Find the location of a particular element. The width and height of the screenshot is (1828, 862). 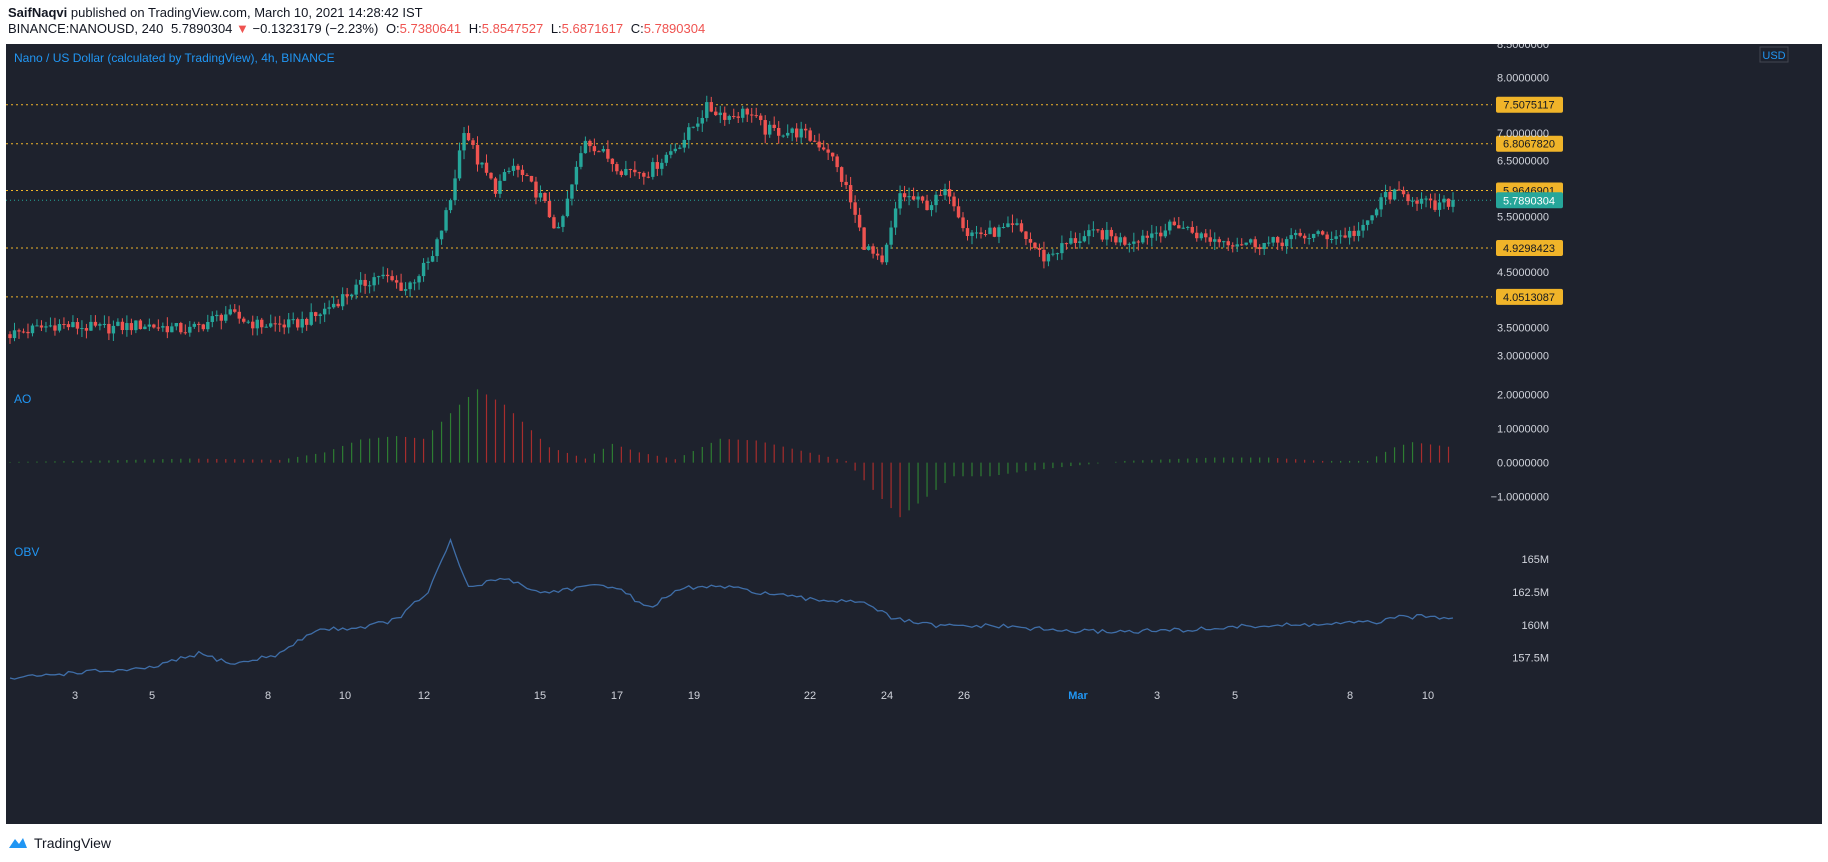

currency-badge is located at coordinates (1774, 54).